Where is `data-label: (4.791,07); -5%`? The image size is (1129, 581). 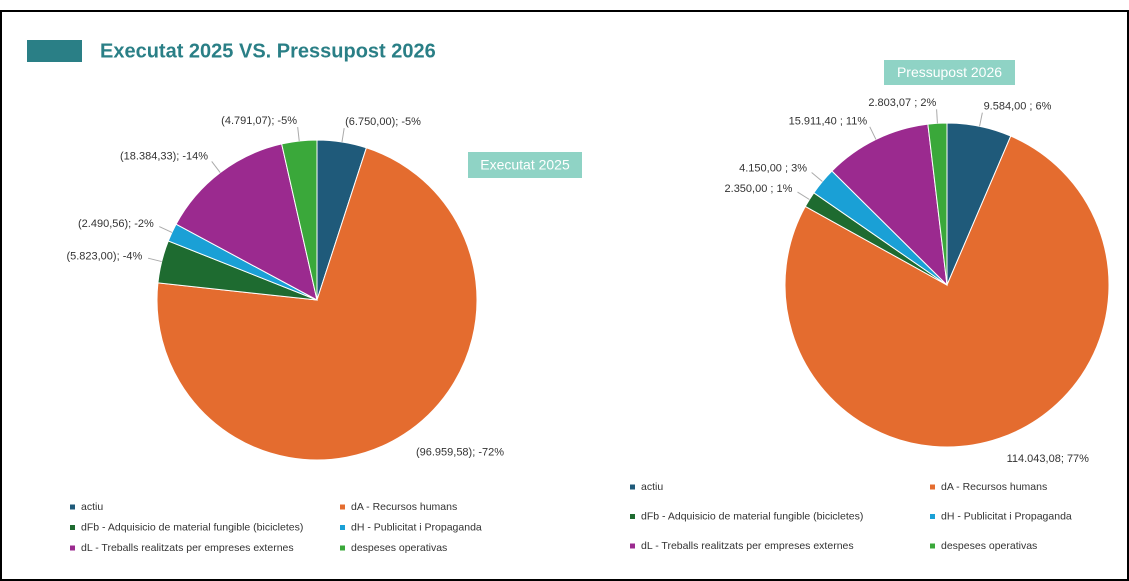 data-label: (4.791,07); -5% is located at coordinates (259, 121).